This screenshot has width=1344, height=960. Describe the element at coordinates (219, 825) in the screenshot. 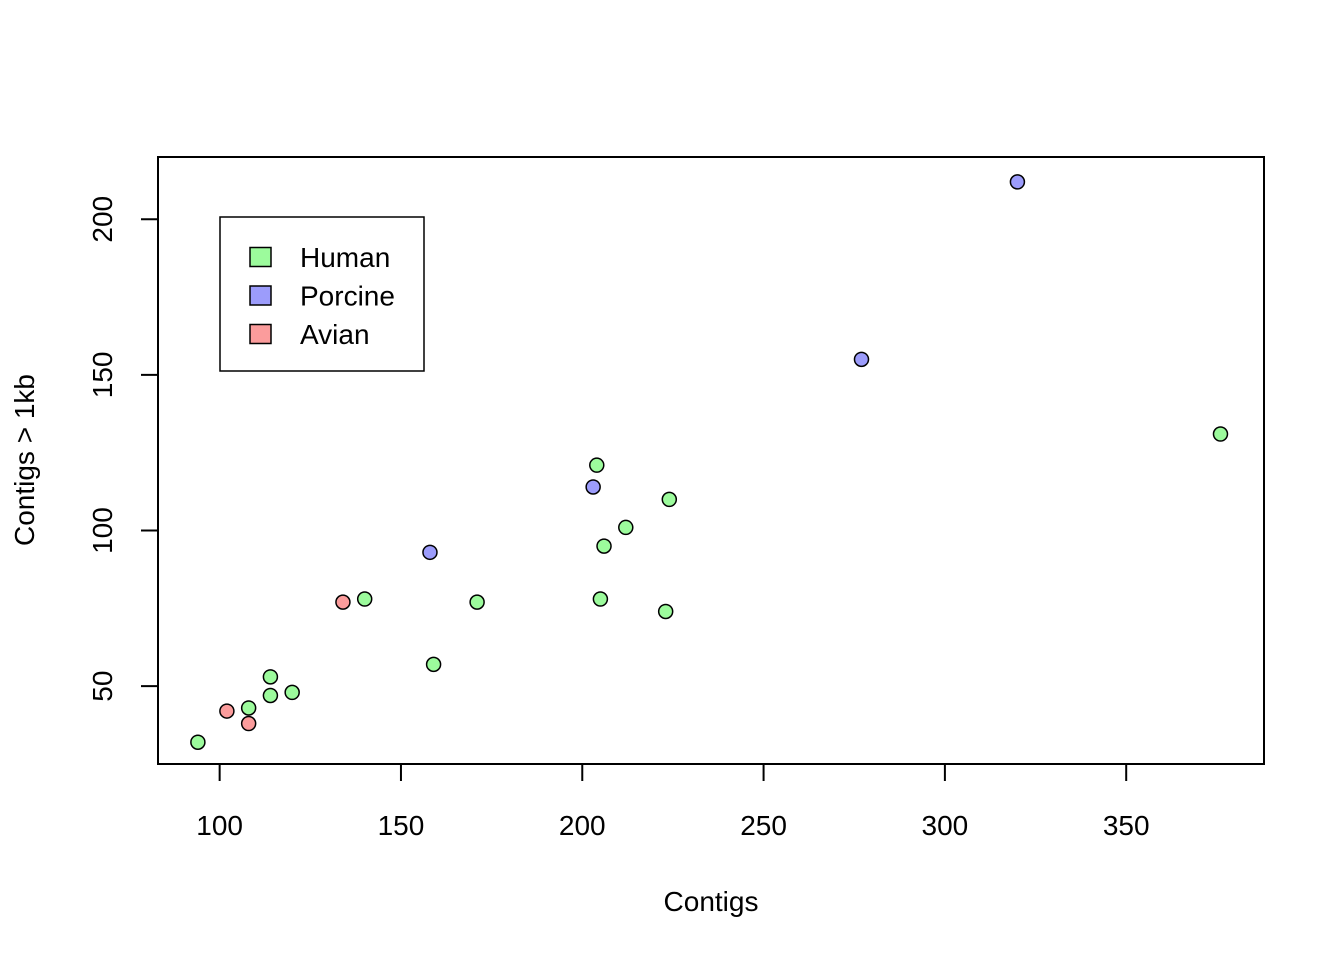

I see `x-tick-label: 100` at that location.